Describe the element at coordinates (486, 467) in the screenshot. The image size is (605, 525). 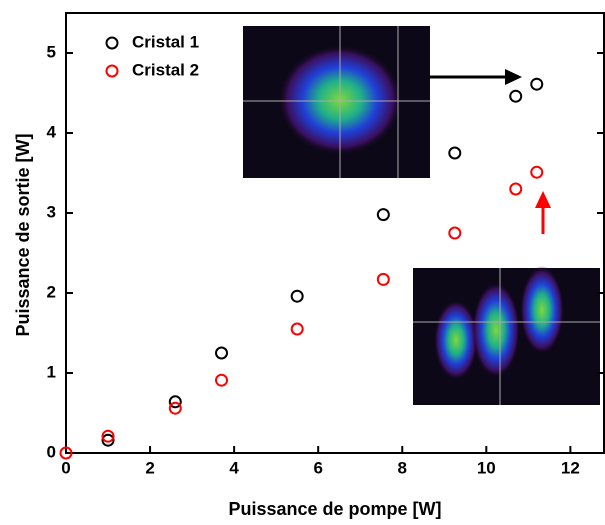
I see `x-tick-label: 10` at that location.